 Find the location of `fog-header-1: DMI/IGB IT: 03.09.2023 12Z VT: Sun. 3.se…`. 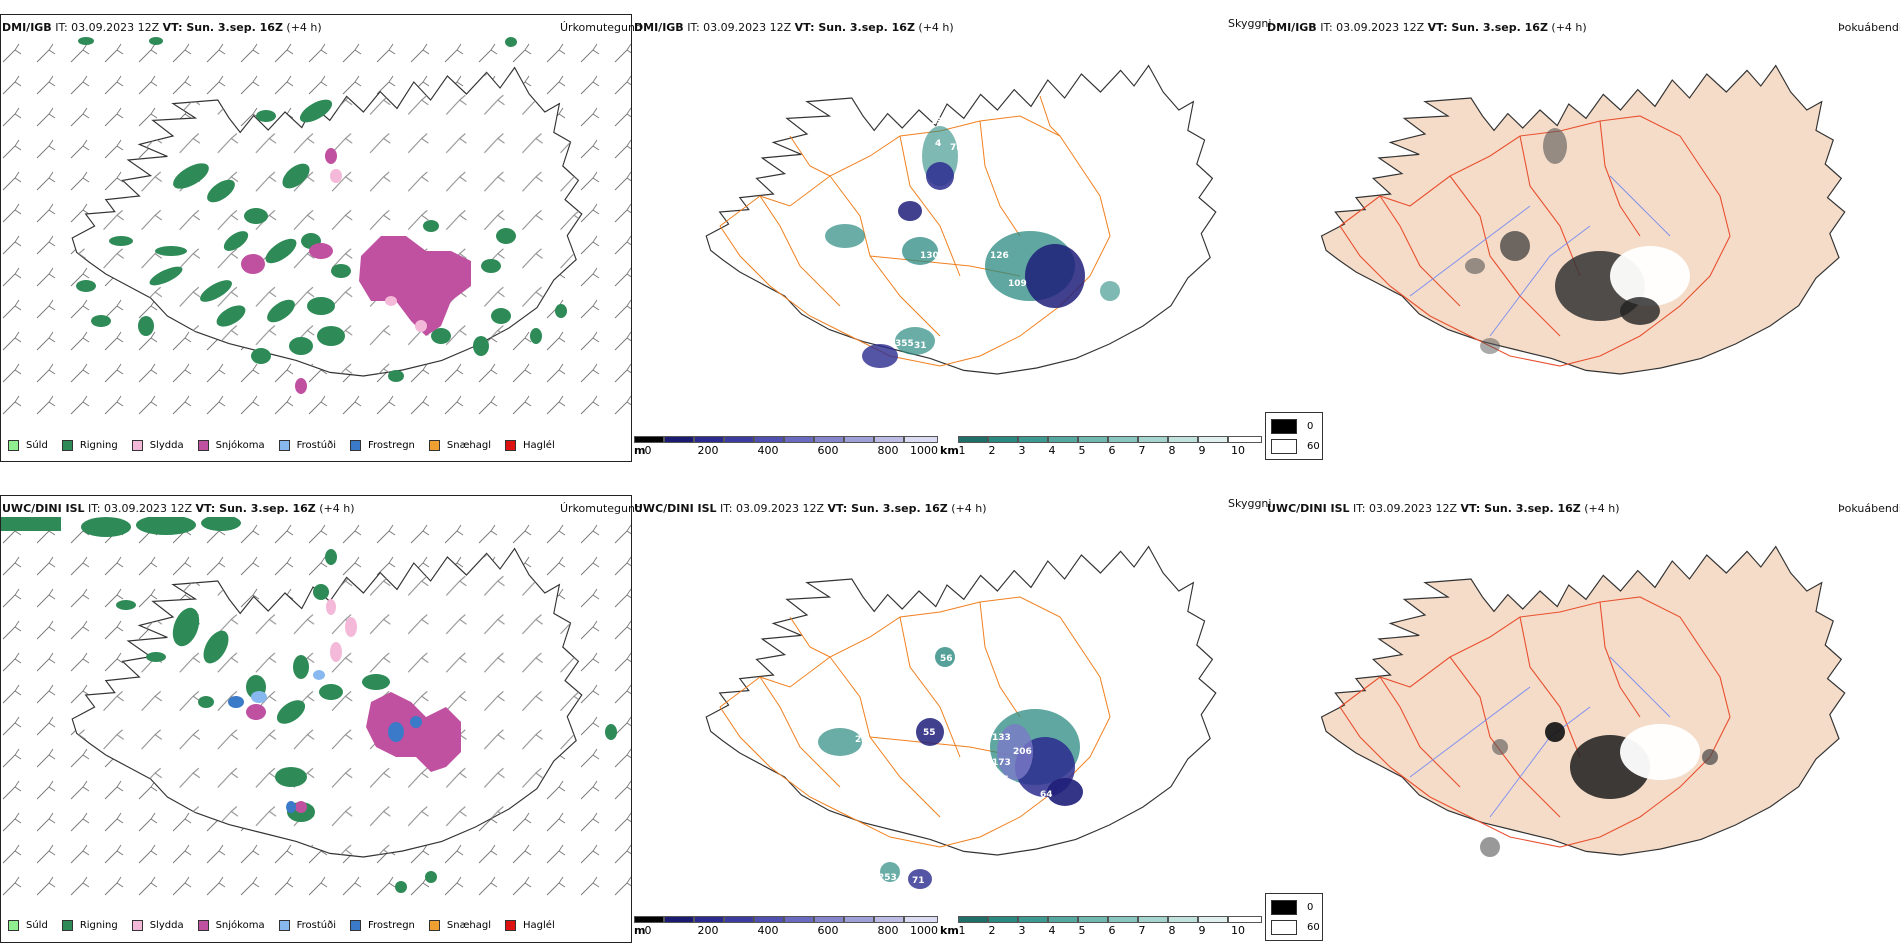

fog-header-1: DMI/IGB IT: 03.09.2023 12Z VT: Sun. 3.se… is located at coordinates (1427, 27).